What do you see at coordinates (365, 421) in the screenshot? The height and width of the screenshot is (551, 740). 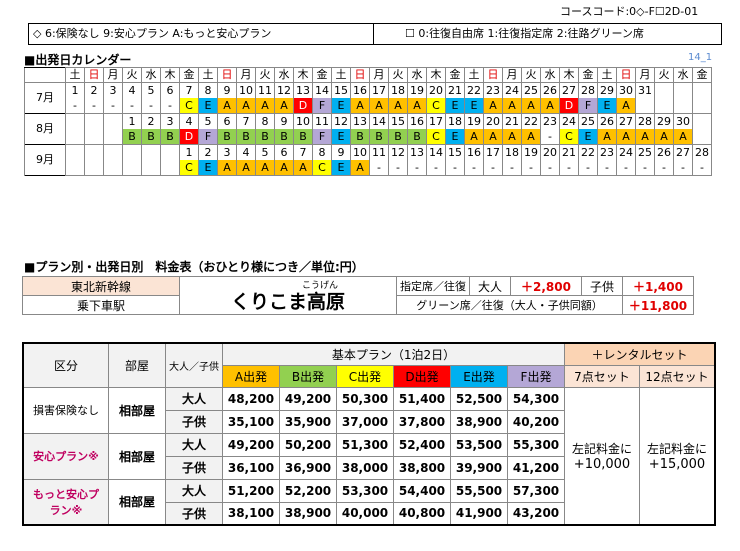 I see `price-cell: 37,000` at bounding box center [365, 421].